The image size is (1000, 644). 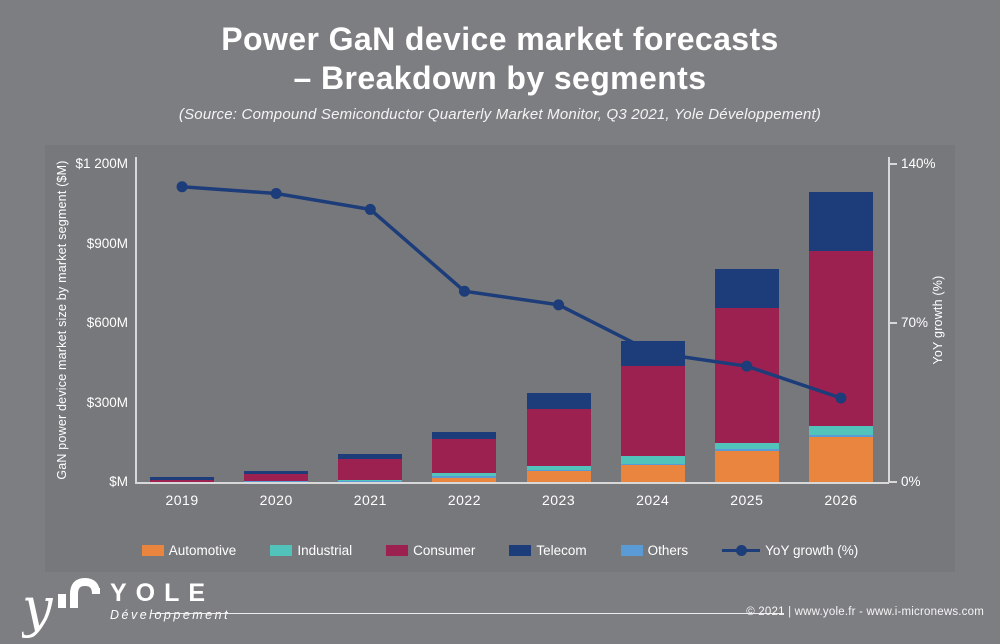 I want to click on legend-item-consumer: Consumer, so click(x=430, y=550).